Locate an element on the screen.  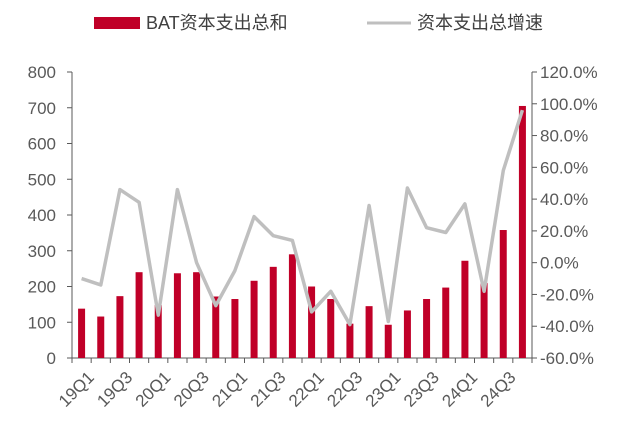
bar-22Q2 is located at coordinates (331, 328).